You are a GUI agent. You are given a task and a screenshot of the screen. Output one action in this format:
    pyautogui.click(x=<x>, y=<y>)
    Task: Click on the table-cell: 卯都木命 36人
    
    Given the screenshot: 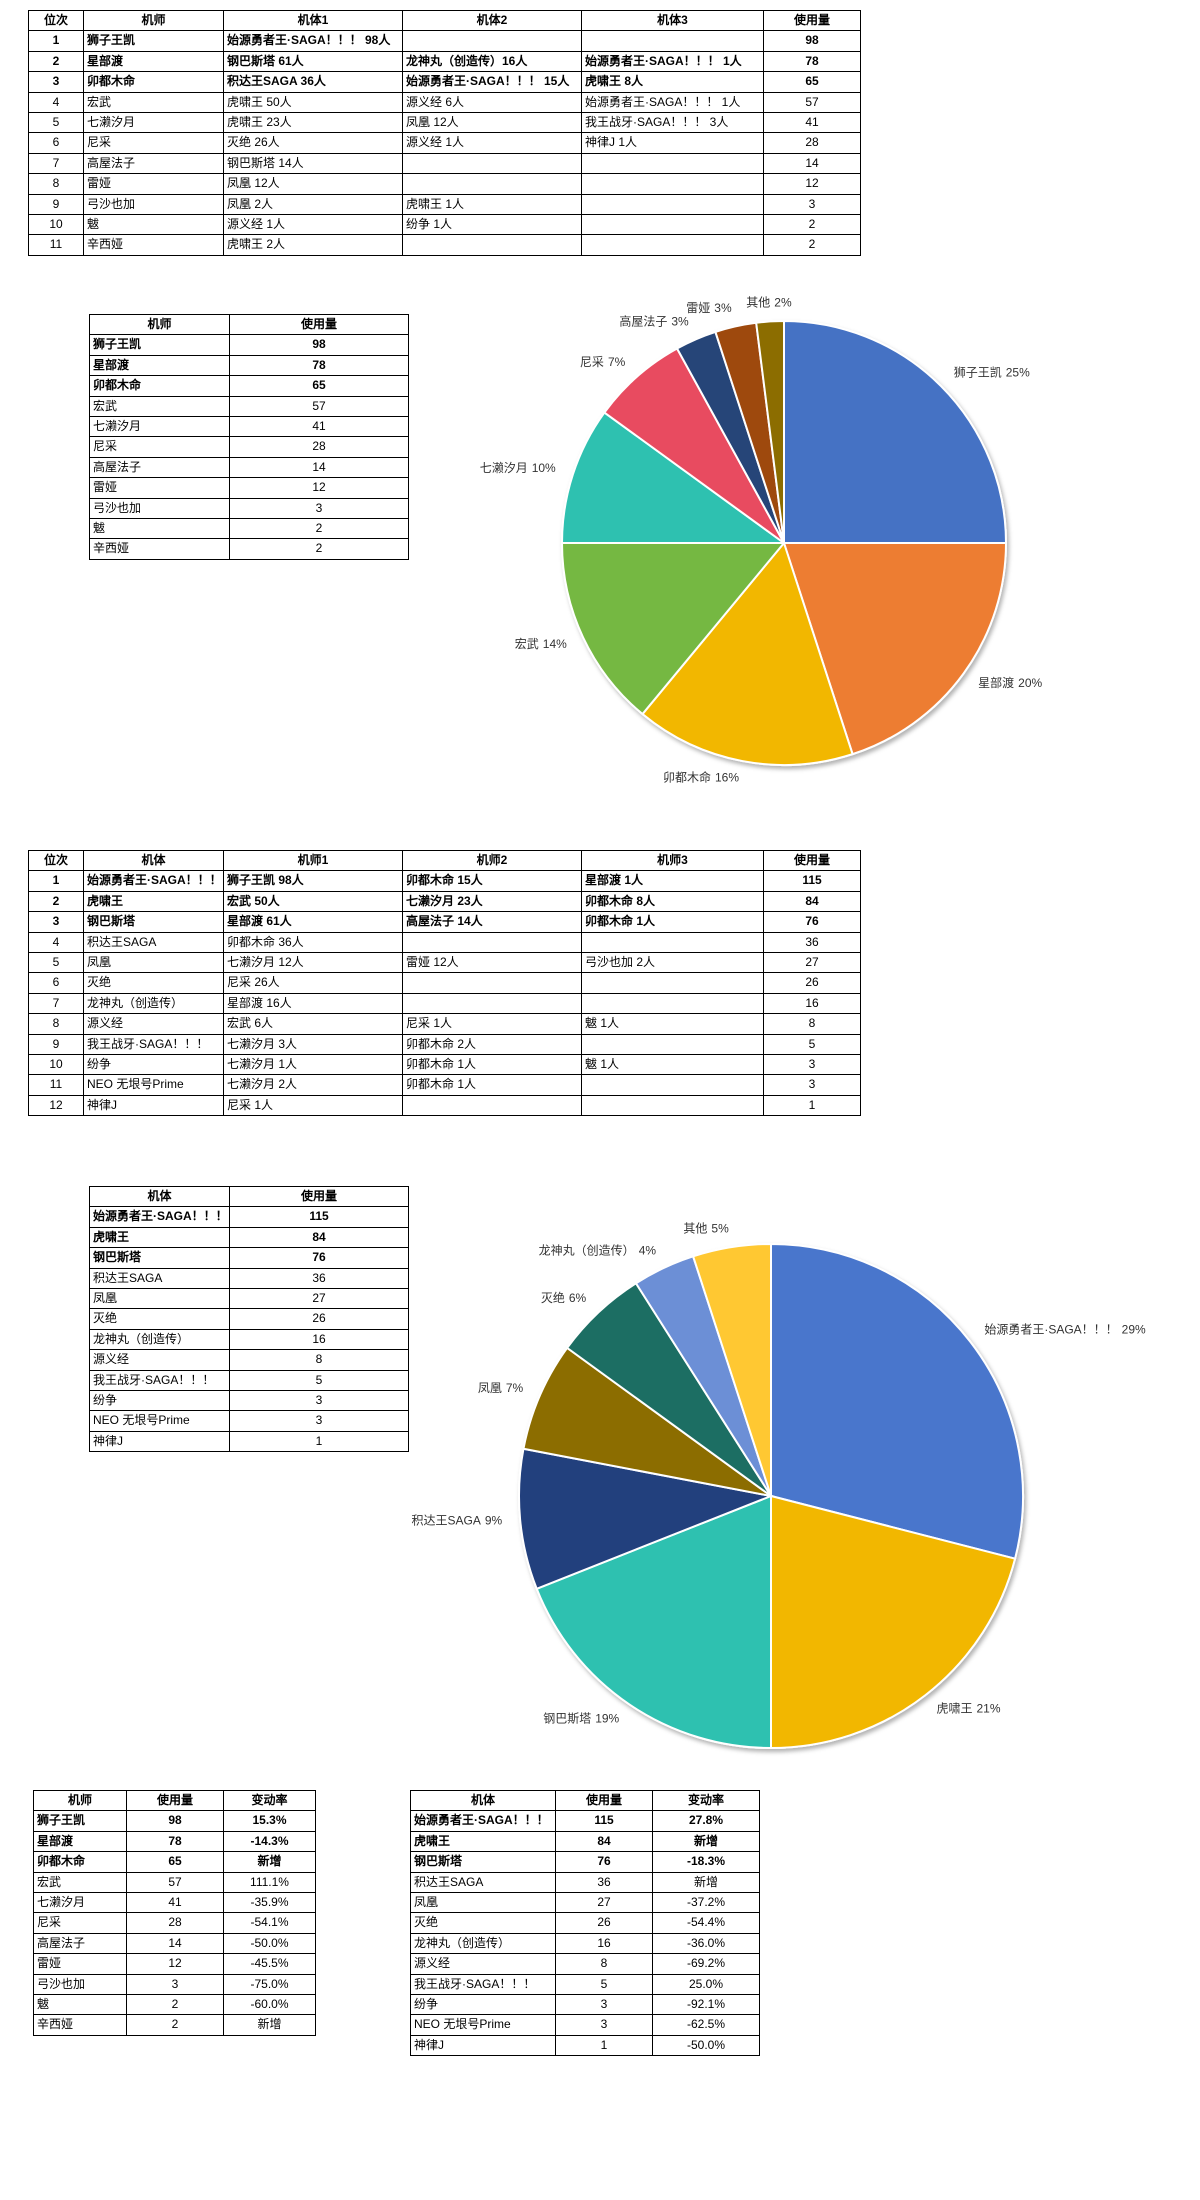 What is the action you would take?
    pyautogui.click(x=313, y=942)
    